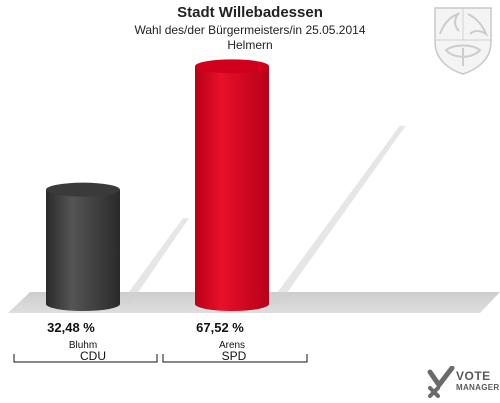 The width and height of the screenshot is (500, 403). I want to click on bar-bluhm, so click(83, 250).